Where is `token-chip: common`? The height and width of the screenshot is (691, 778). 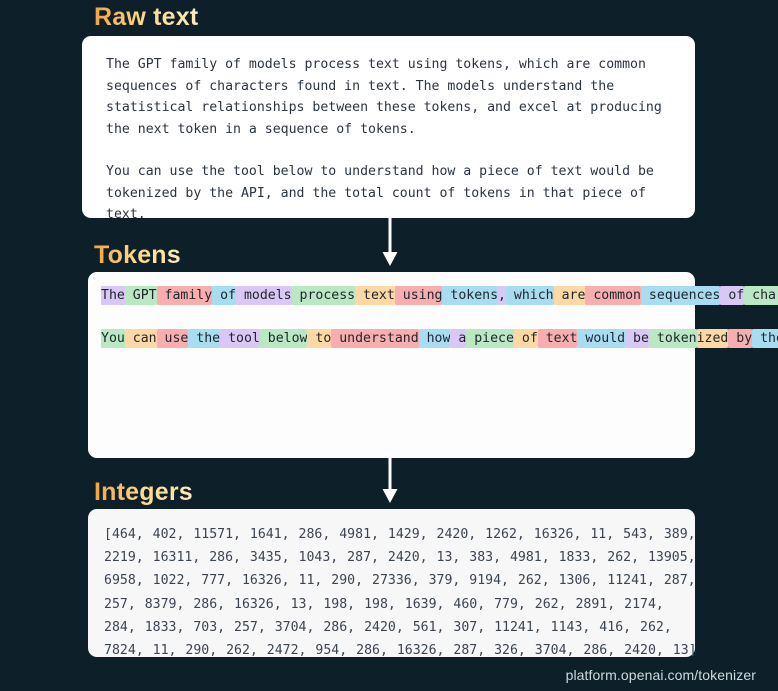 token-chip: common is located at coordinates (613, 295).